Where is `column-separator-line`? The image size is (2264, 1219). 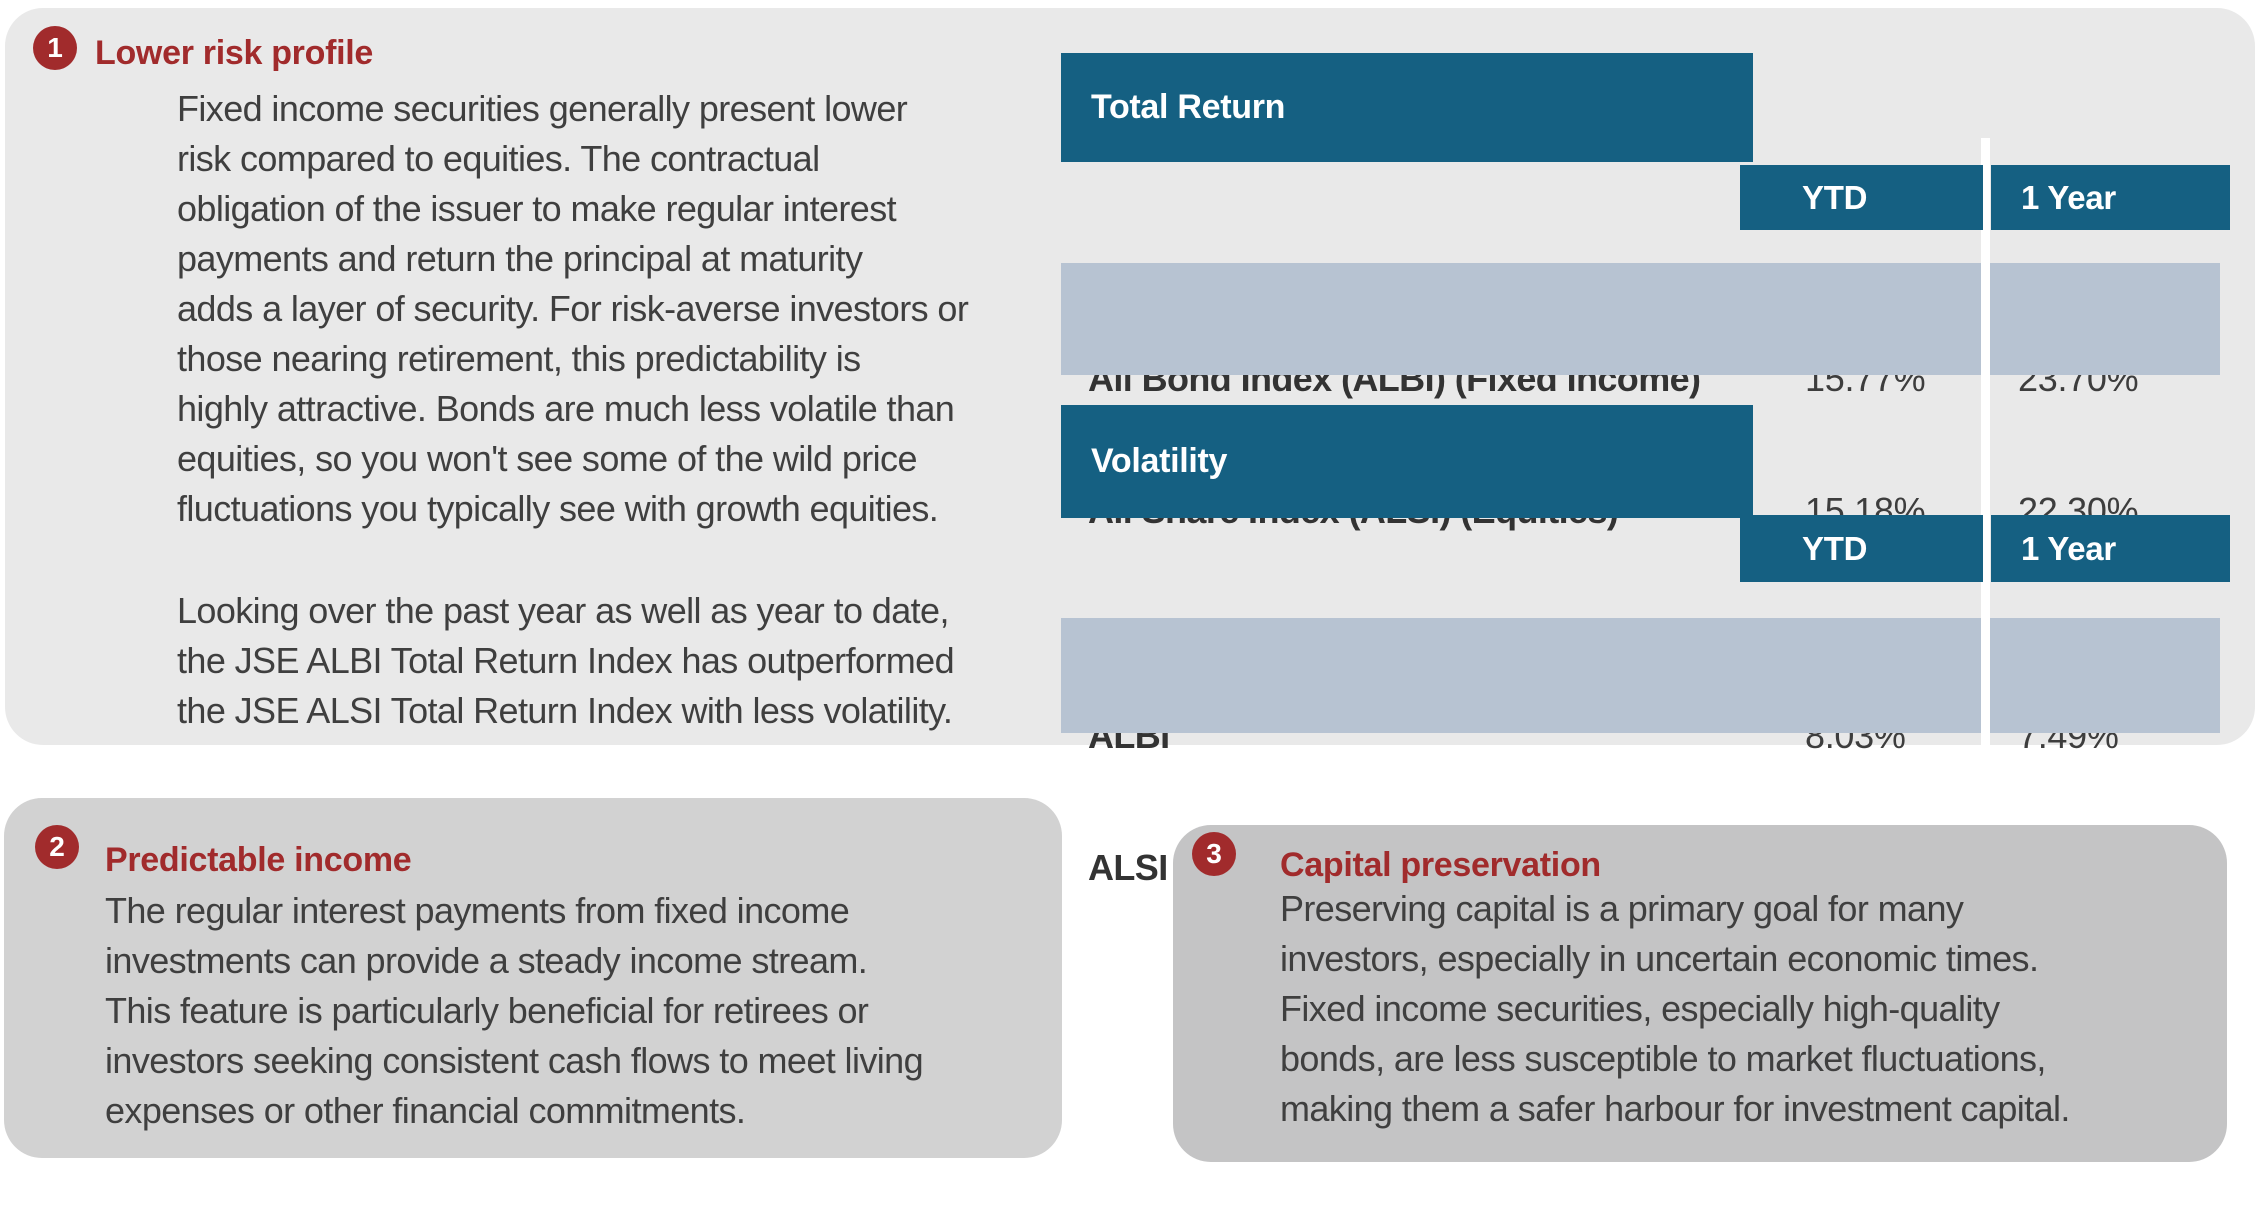
column-separator-line is located at coordinates (1985, 441).